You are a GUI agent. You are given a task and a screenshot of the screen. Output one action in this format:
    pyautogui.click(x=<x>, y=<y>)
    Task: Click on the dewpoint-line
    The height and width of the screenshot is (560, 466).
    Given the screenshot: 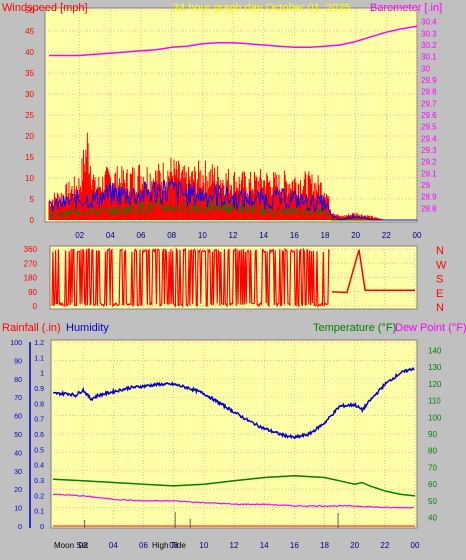 What is the action you would take?
    pyautogui.click(x=233, y=501)
    